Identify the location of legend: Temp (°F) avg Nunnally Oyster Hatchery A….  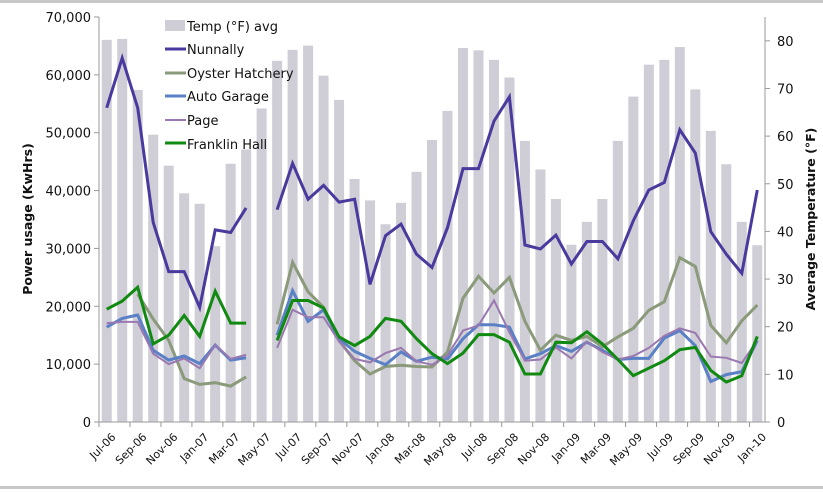
(229, 86).